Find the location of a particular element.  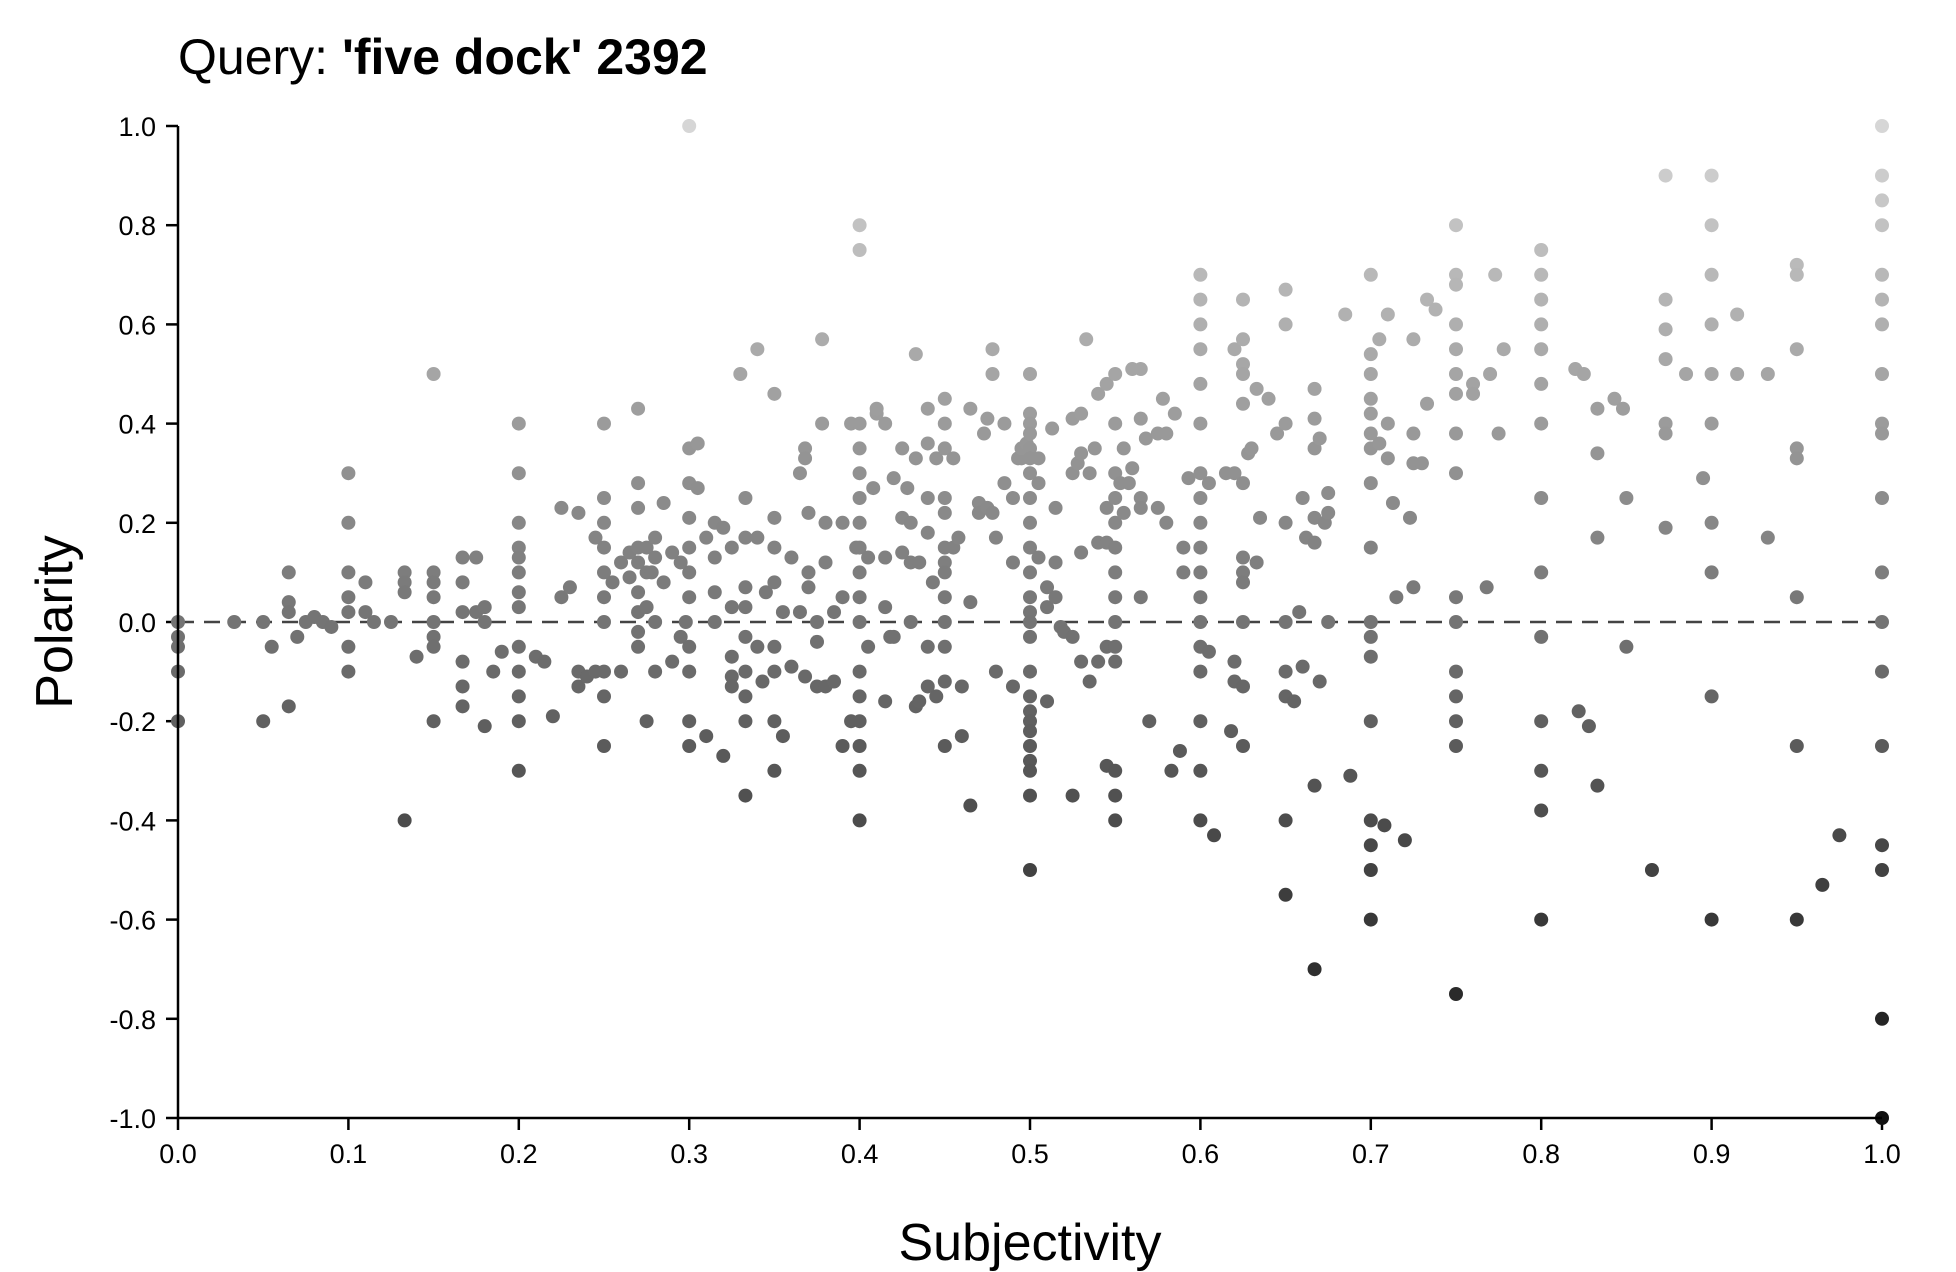

y-tick-label: -0.6 is located at coordinates (132, 921).